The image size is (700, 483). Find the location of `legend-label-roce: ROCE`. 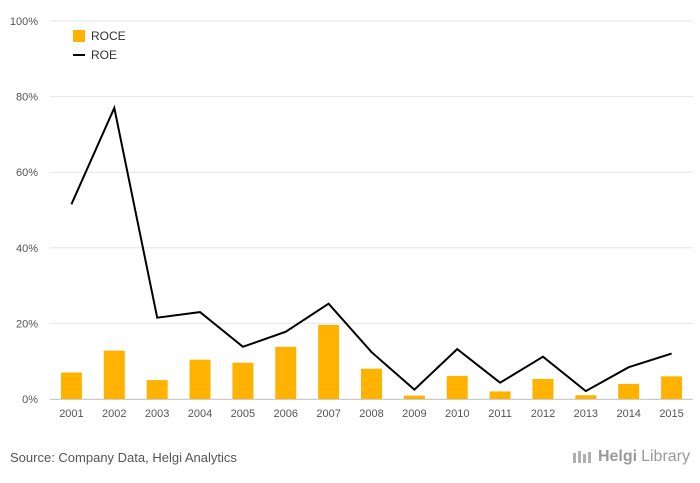

legend-label-roce: ROCE is located at coordinates (108, 36).